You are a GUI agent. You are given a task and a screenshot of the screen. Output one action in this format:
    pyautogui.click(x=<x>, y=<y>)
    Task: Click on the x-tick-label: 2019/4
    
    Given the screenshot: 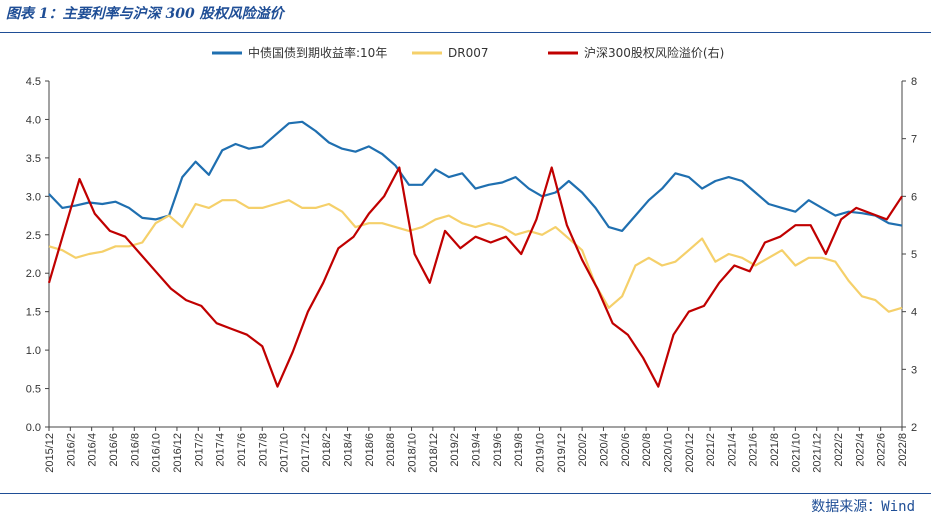 What is the action you would take?
    pyautogui.click(x=477, y=450)
    